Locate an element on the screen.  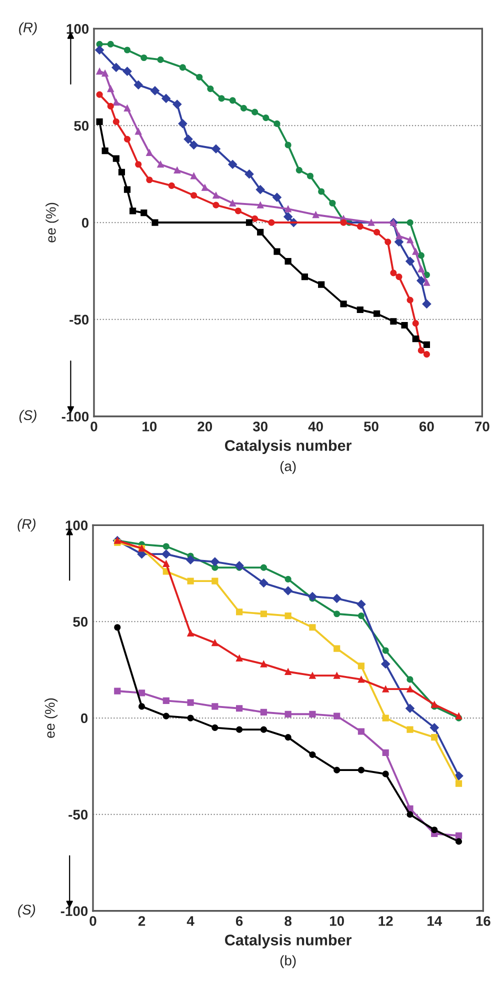
x-tick-label: 4 is located at coordinates (190, 921).